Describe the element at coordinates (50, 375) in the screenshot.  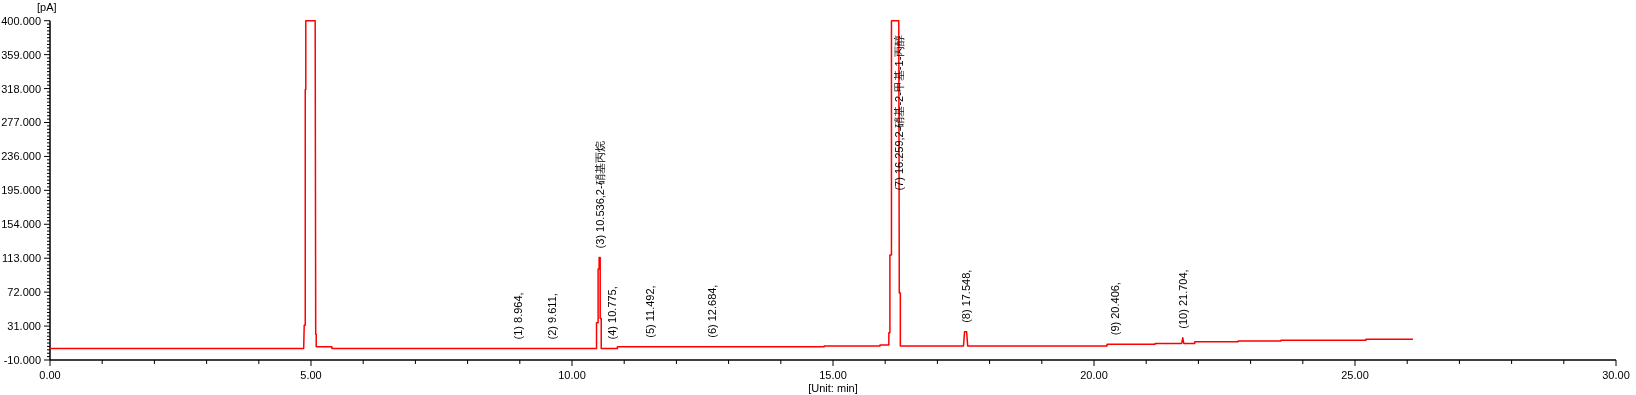
I see `x-tick-label: 0.00` at that location.